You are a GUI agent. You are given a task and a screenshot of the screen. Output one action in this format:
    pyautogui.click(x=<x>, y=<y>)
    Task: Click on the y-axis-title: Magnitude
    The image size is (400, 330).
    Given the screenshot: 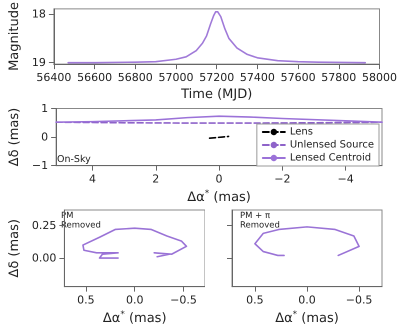 What is the action you would take?
    pyautogui.click(x=14, y=36)
    